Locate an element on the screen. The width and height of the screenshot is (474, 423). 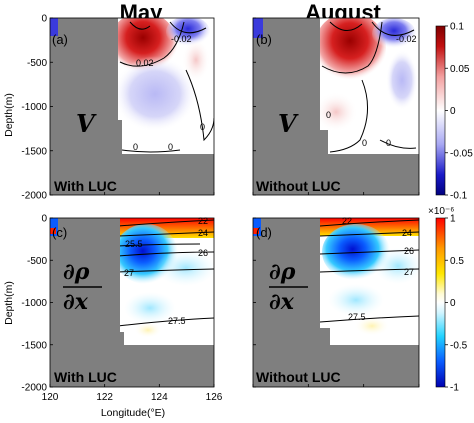
panel-c-contour-label-5: 27 is located at coordinates (129, 273).